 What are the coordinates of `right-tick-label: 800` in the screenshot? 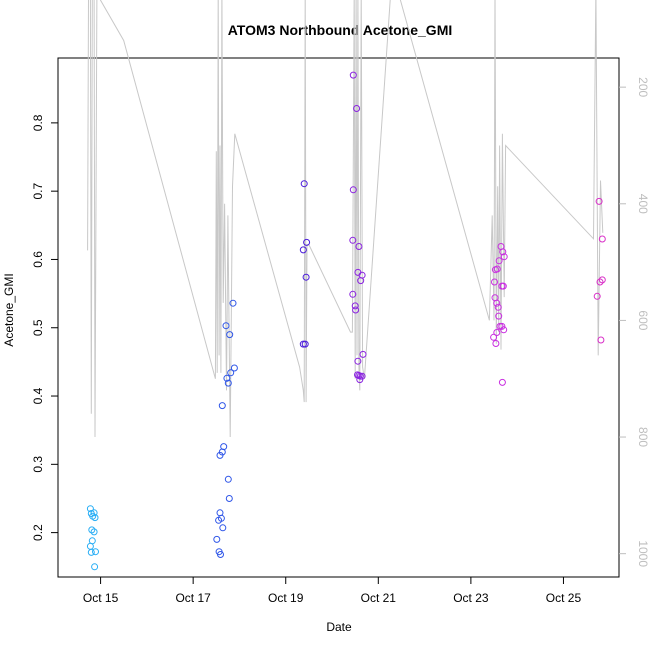 It's located at (643, 437).